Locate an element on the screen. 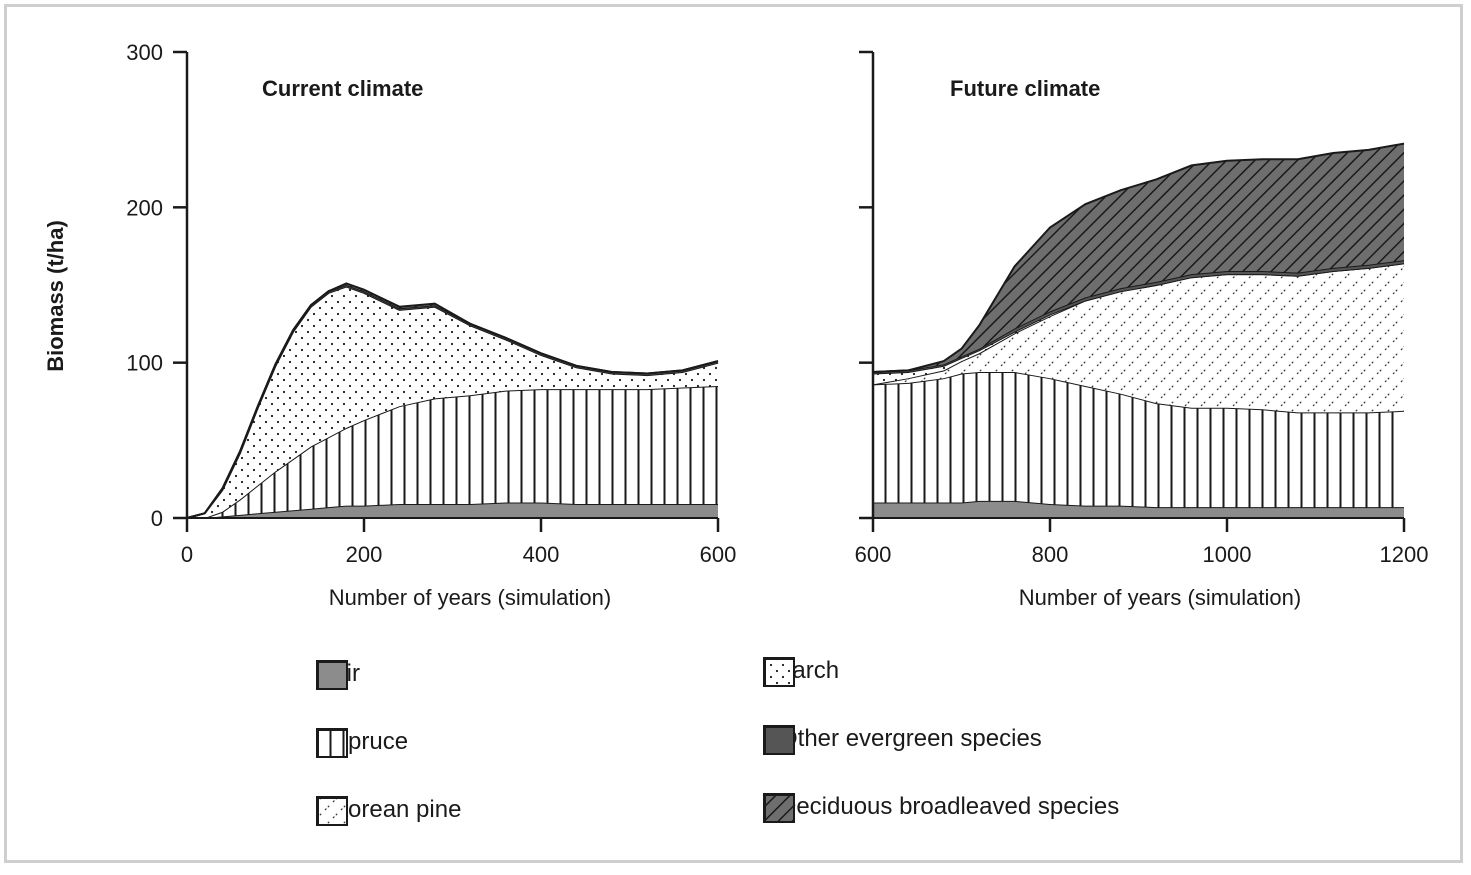 The height and width of the screenshot is (875, 1471). area-spruce-current is located at coordinates (452, 452).